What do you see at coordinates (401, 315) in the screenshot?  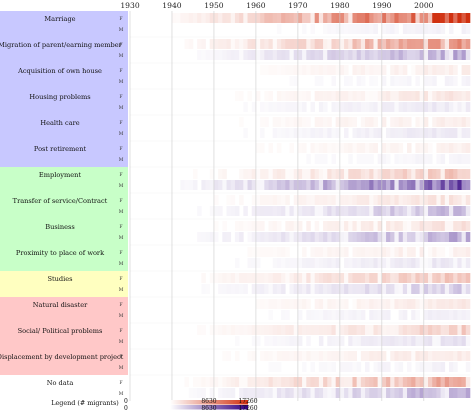 I see `cell-natural-disaster-m-1994` at bounding box center [401, 315].